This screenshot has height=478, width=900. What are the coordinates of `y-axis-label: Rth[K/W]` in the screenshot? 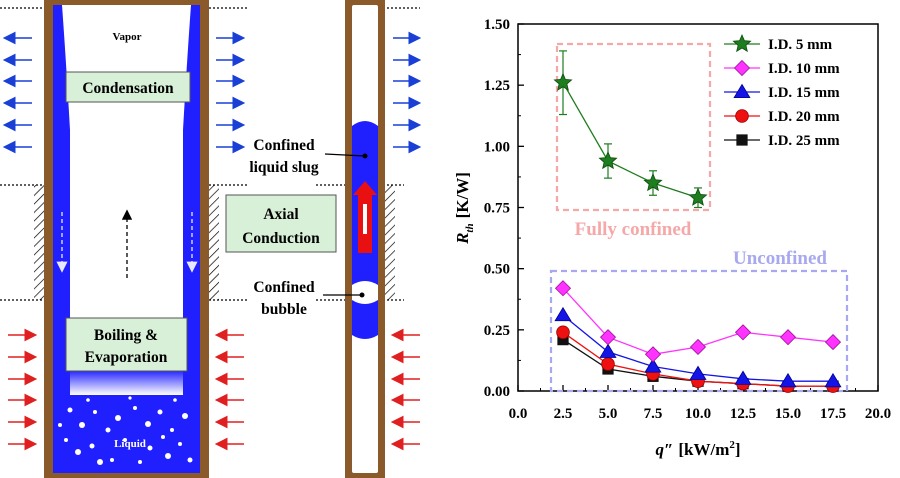 It's located at (464, 208).